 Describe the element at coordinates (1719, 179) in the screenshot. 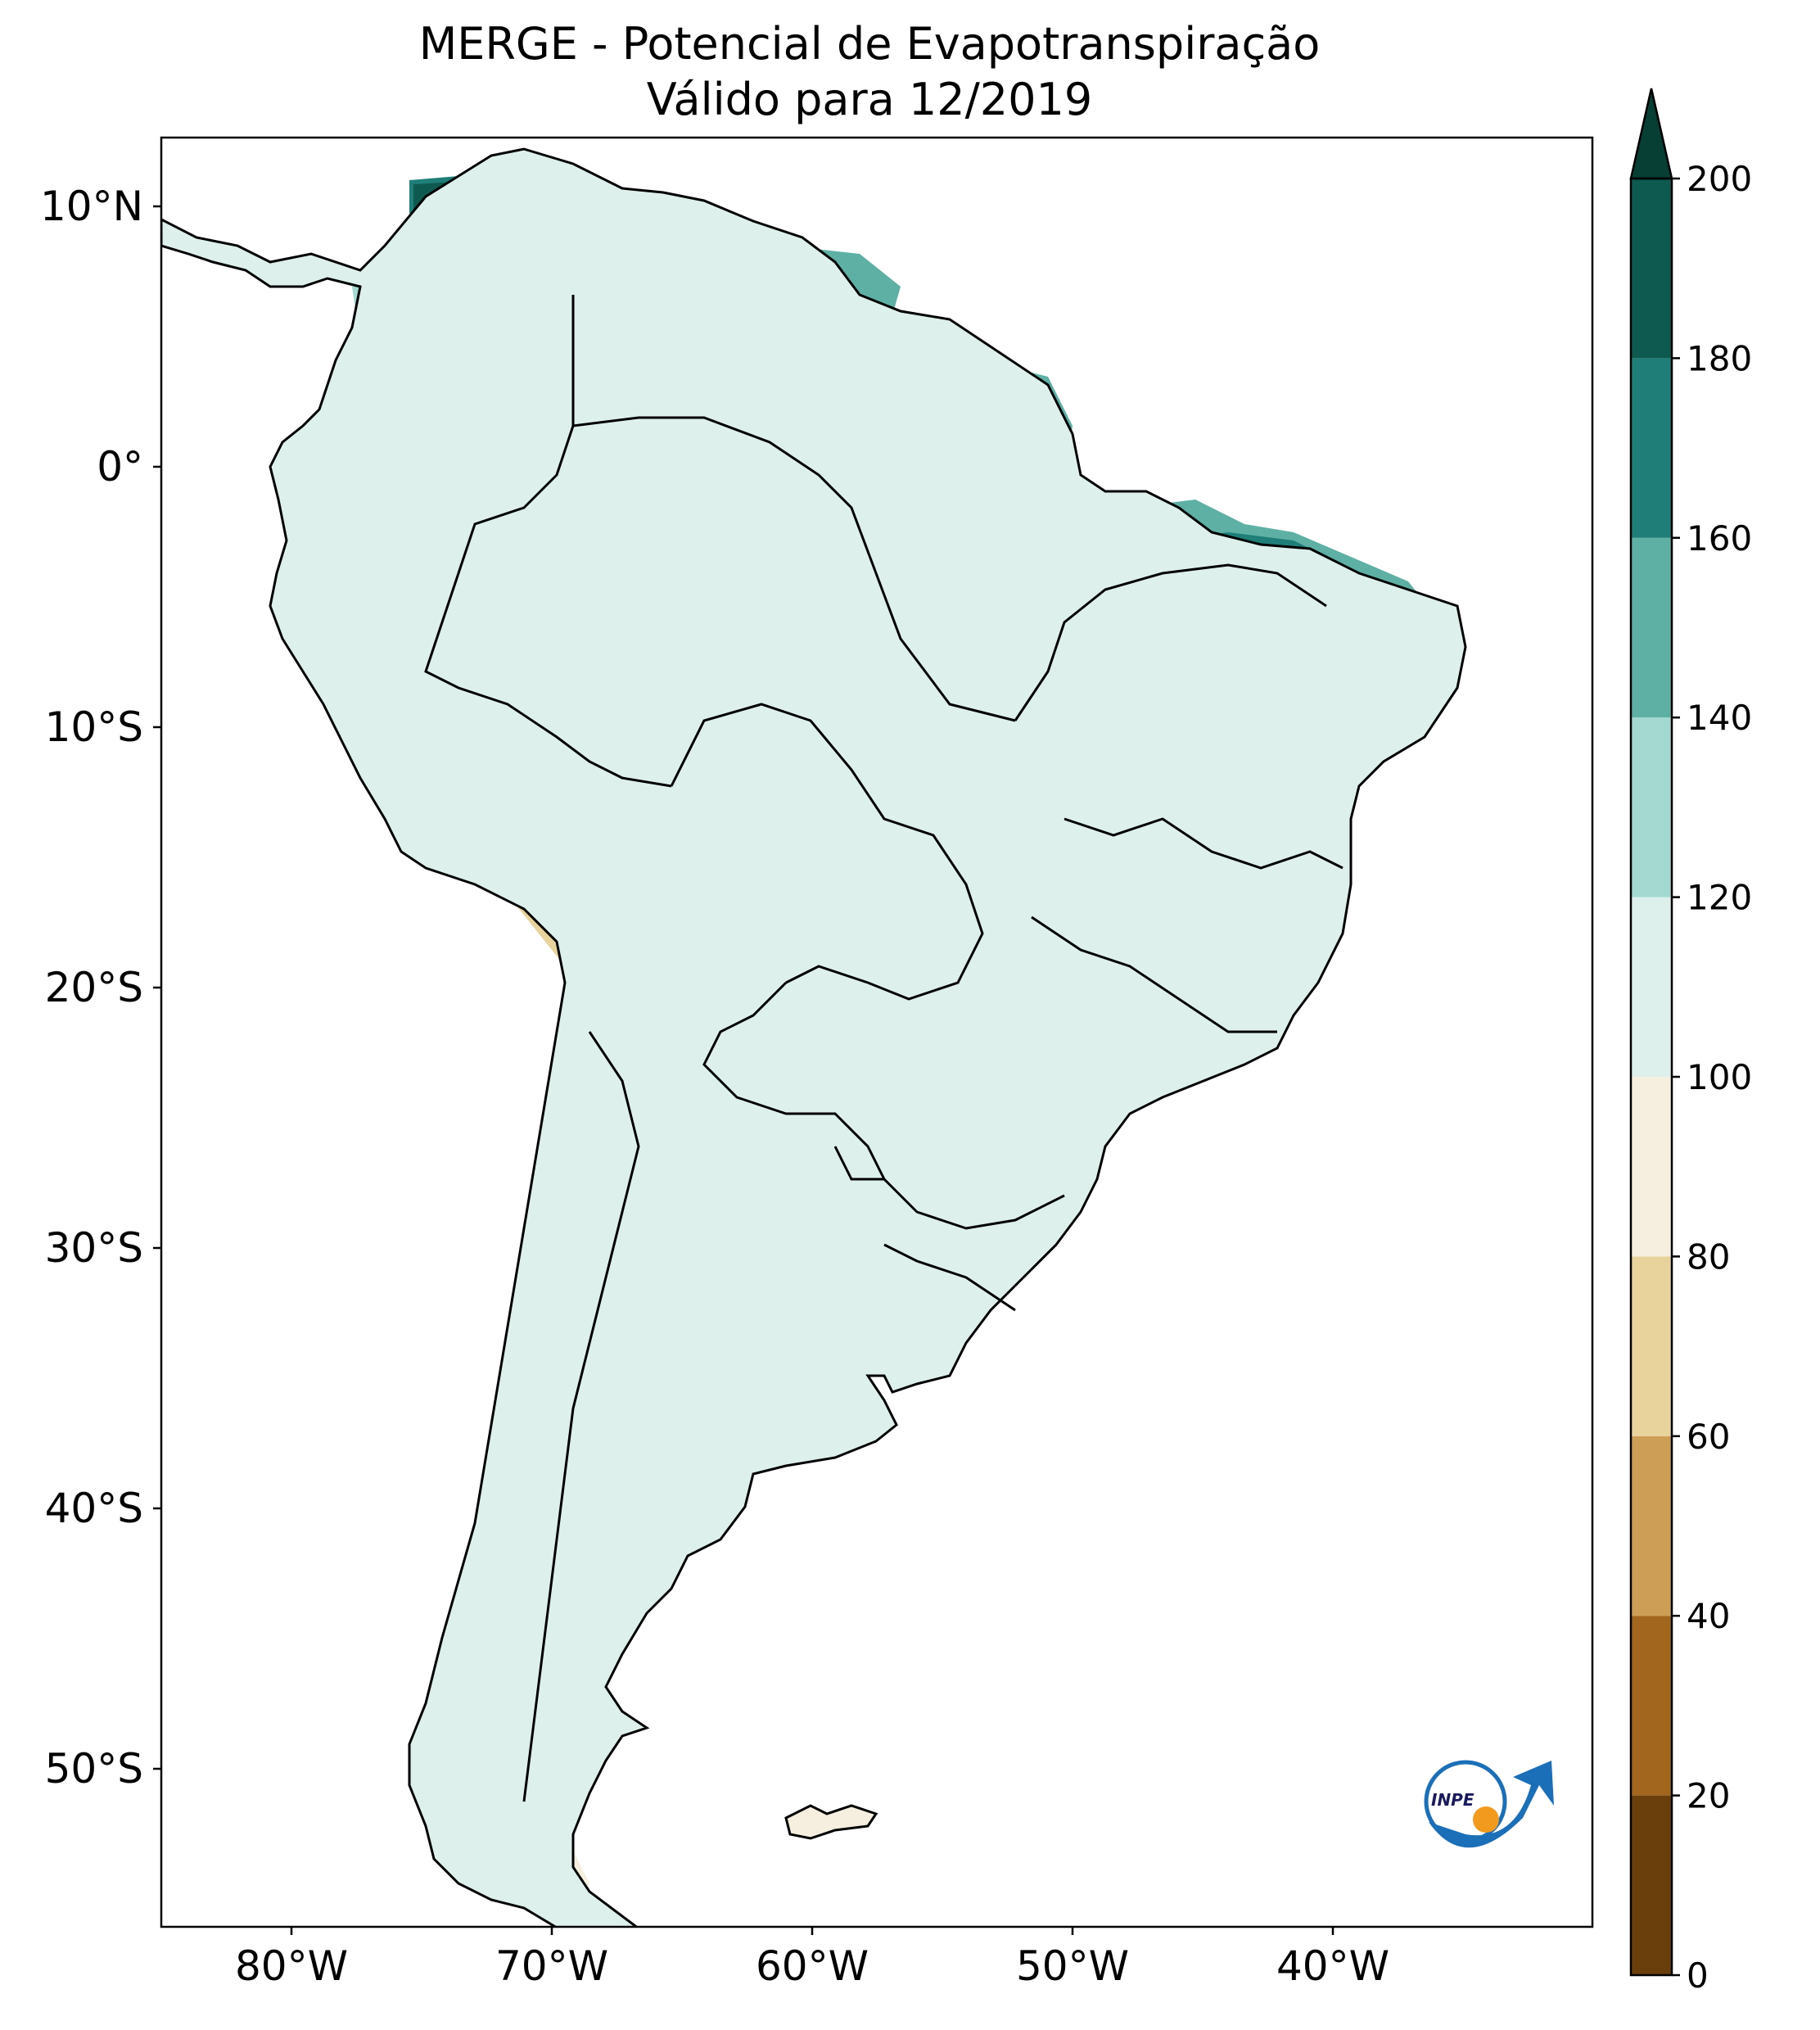

I see `colorbar-tick-label: 200` at that location.